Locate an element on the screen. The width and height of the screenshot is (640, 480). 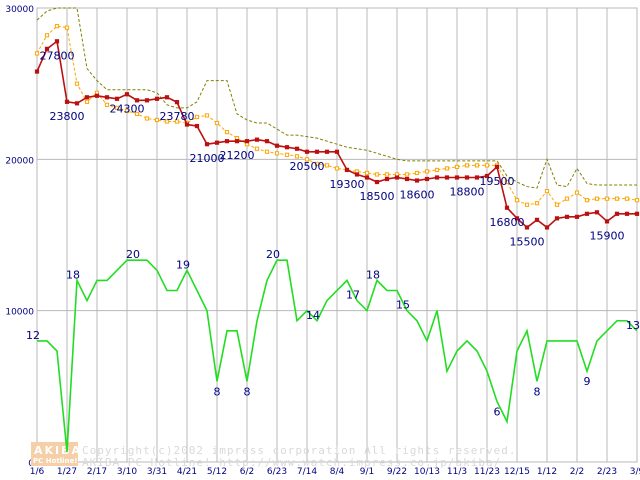
y-axis-tick-label: 30000 is located at coordinates (19, 10).